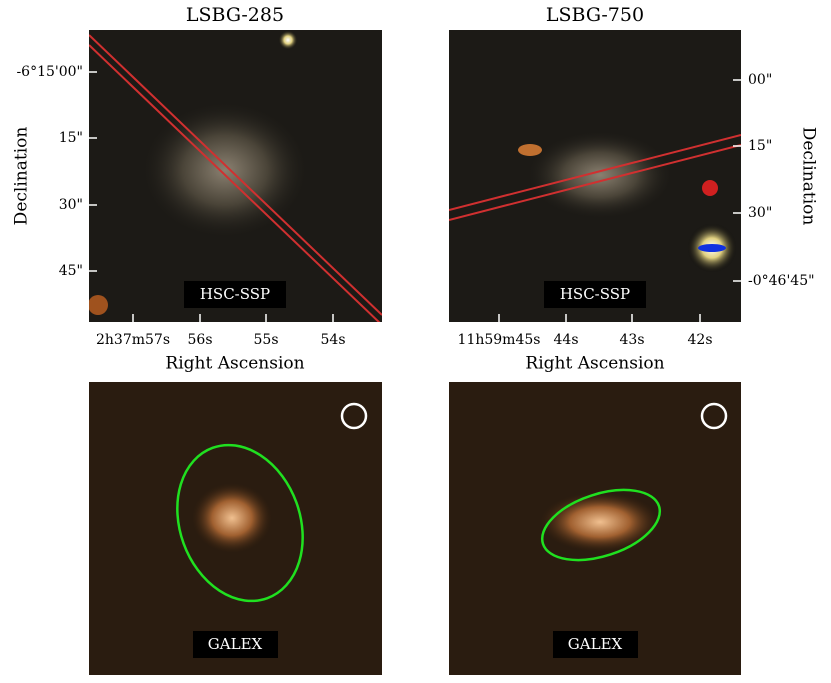 The image size is (831, 683). Describe the element at coordinates (200, 340) in the screenshot. I see `x-tick-label: 56s` at that location.